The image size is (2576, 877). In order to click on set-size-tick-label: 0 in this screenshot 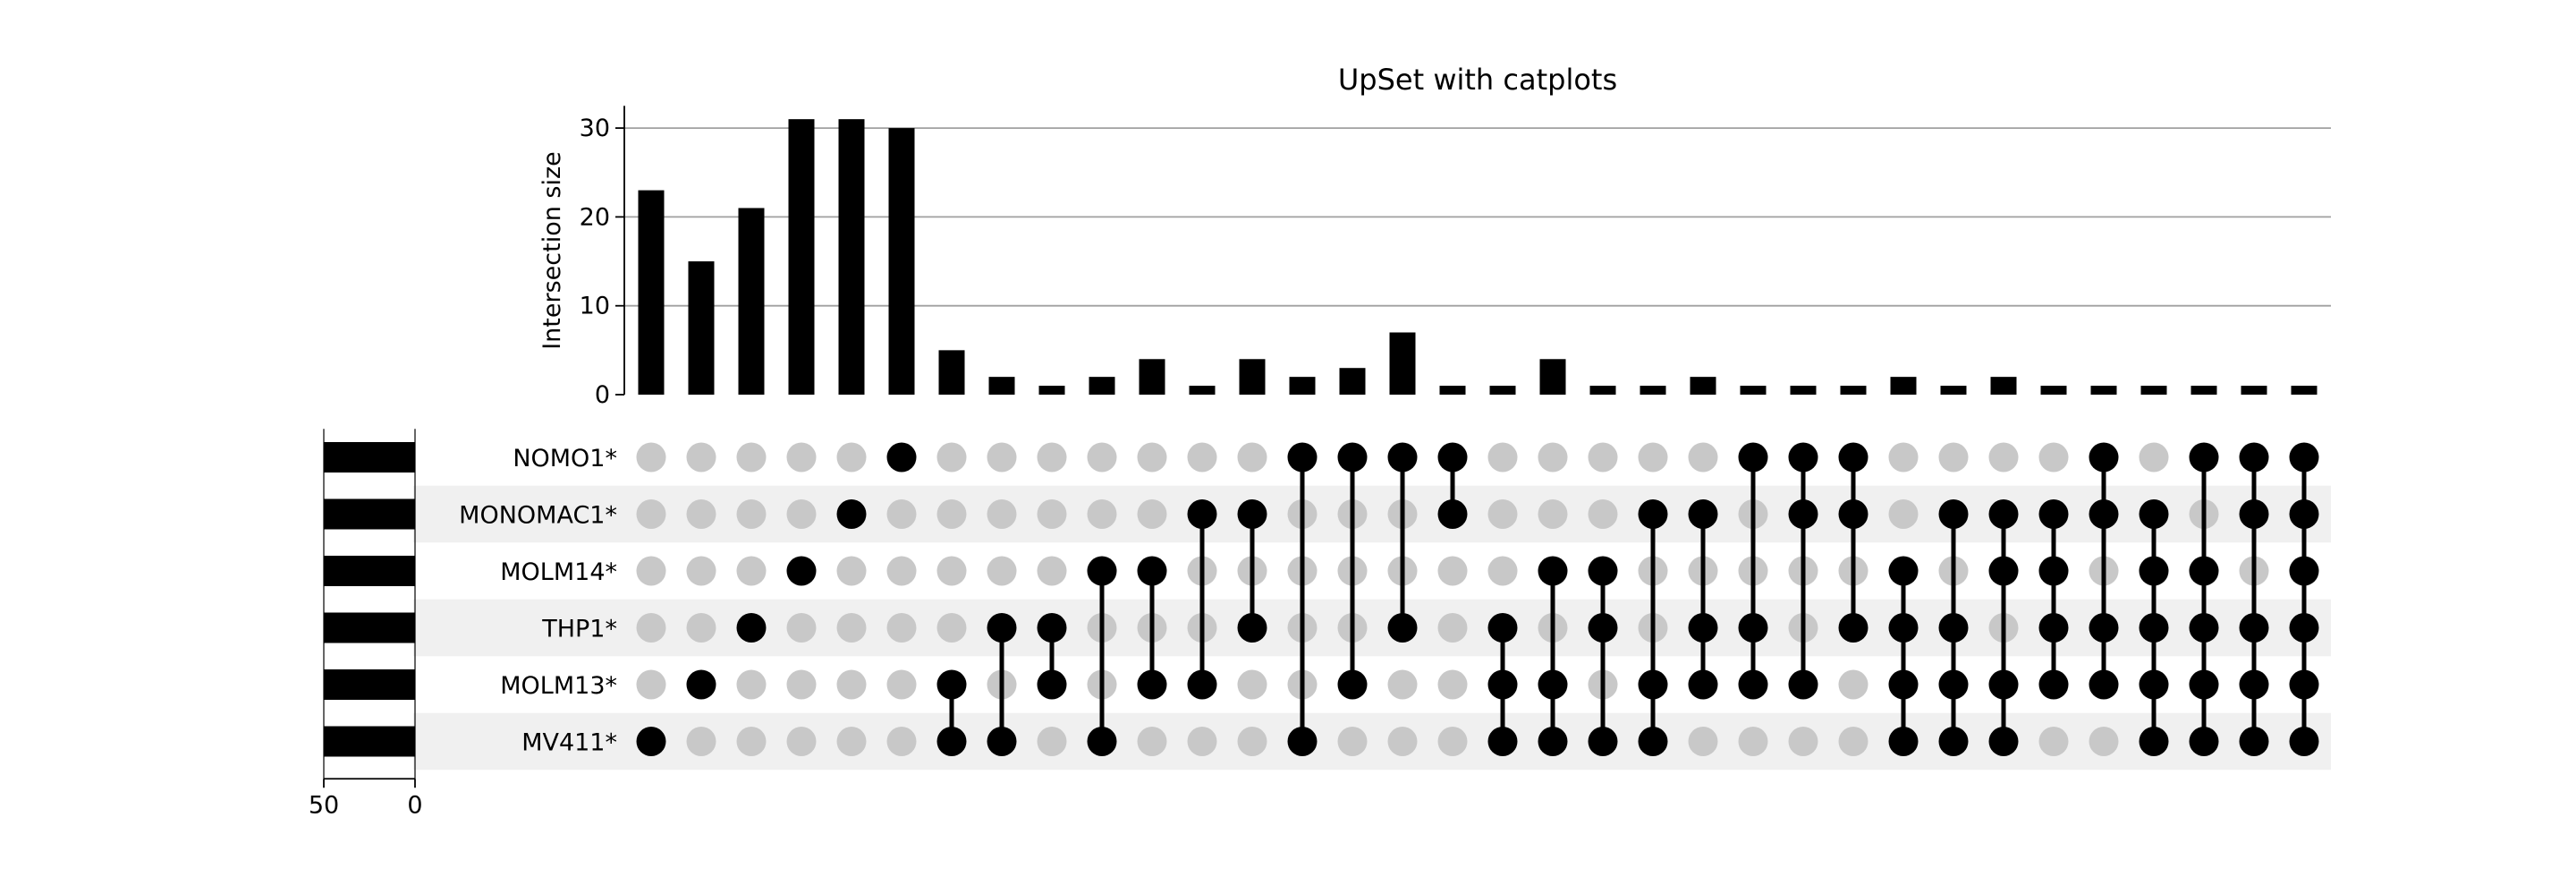, I will do `click(414, 805)`.